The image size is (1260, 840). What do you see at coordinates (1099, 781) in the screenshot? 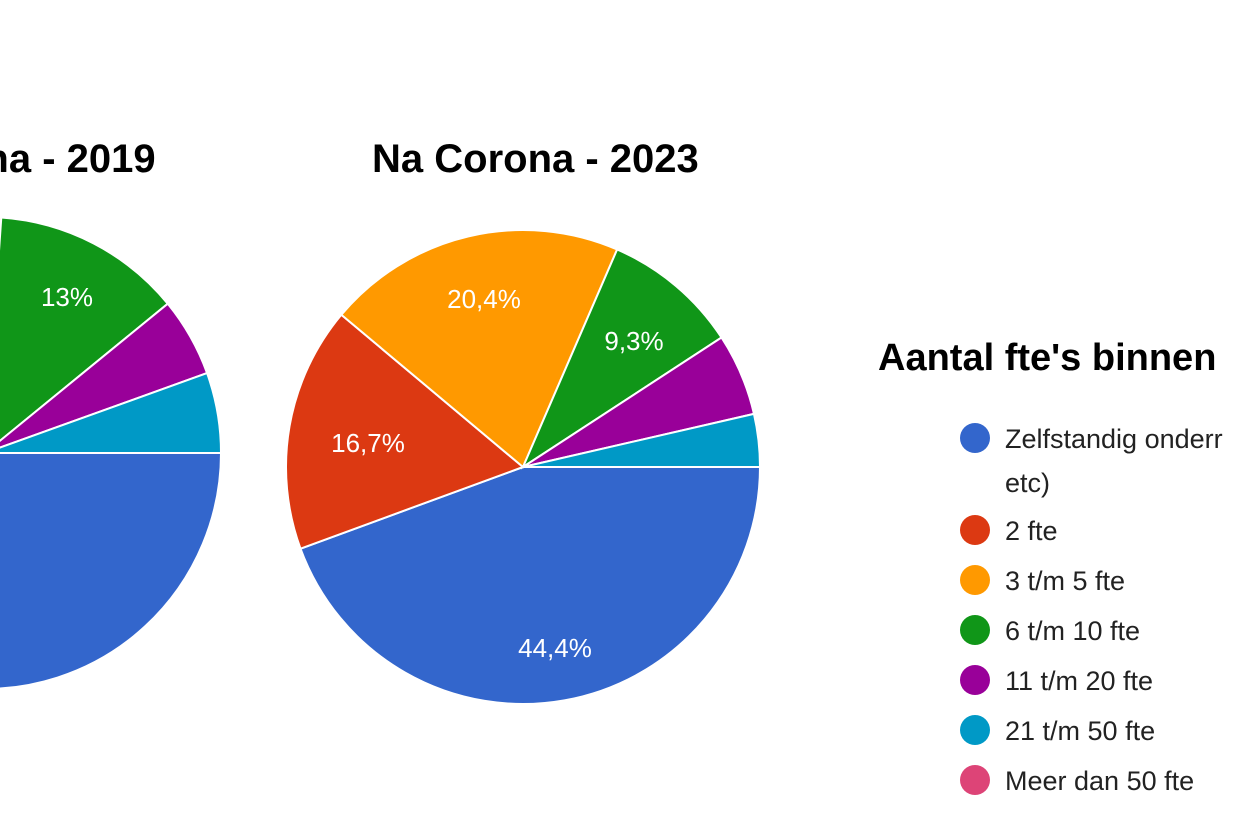
I see `legend-label-6: Meer dan 50 fte` at bounding box center [1099, 781].